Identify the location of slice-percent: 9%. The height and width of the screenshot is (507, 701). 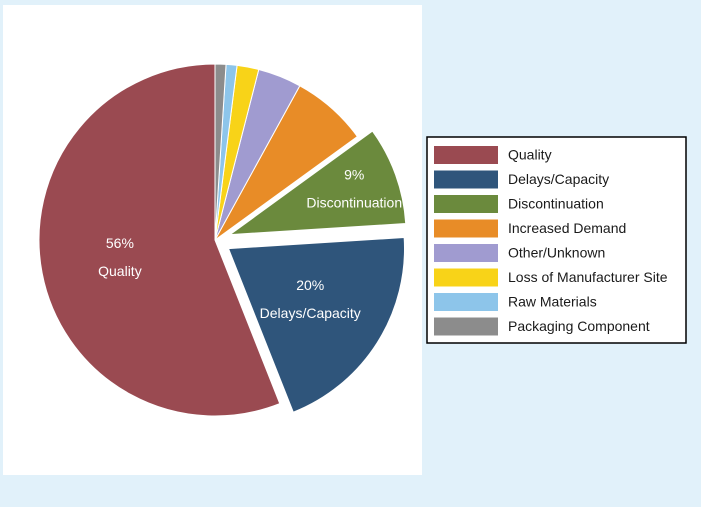
(354, 175).